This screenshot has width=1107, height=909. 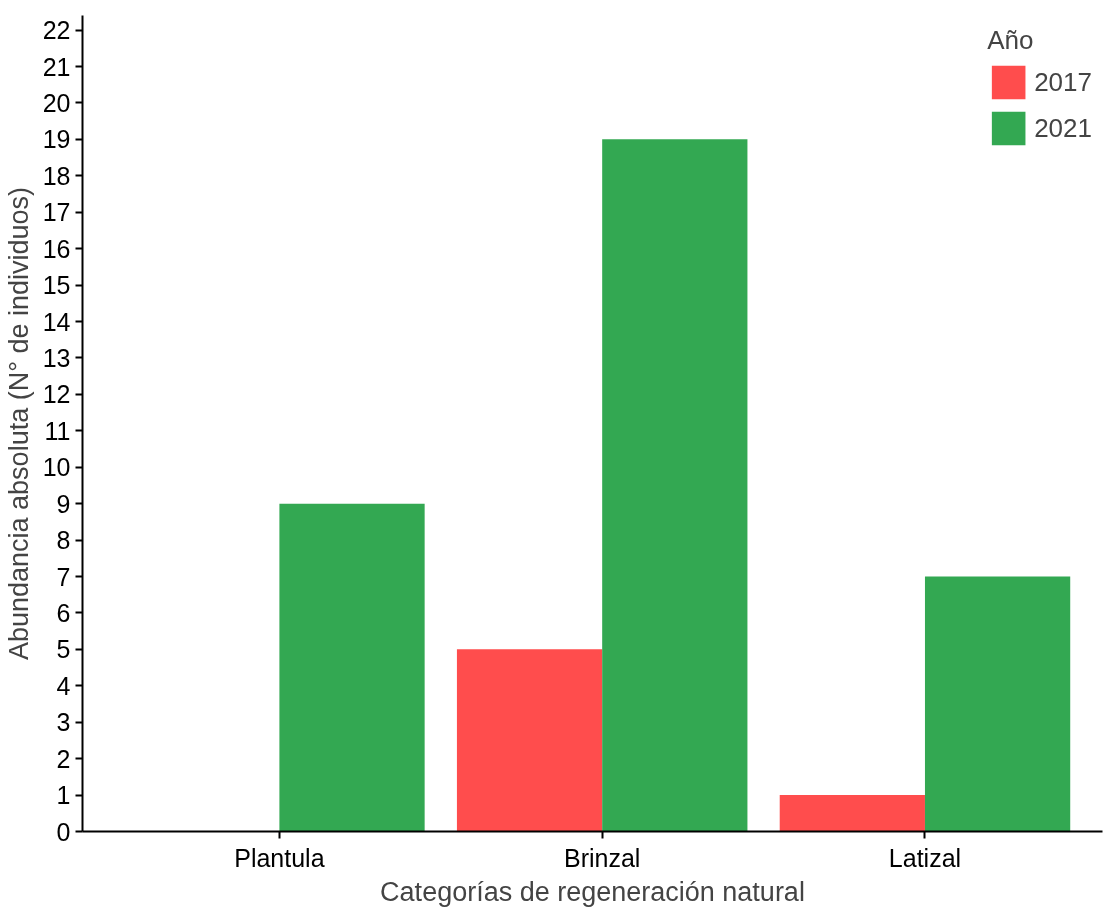 I want to click on legend-label: 2017, so click(x=1063, y=82).